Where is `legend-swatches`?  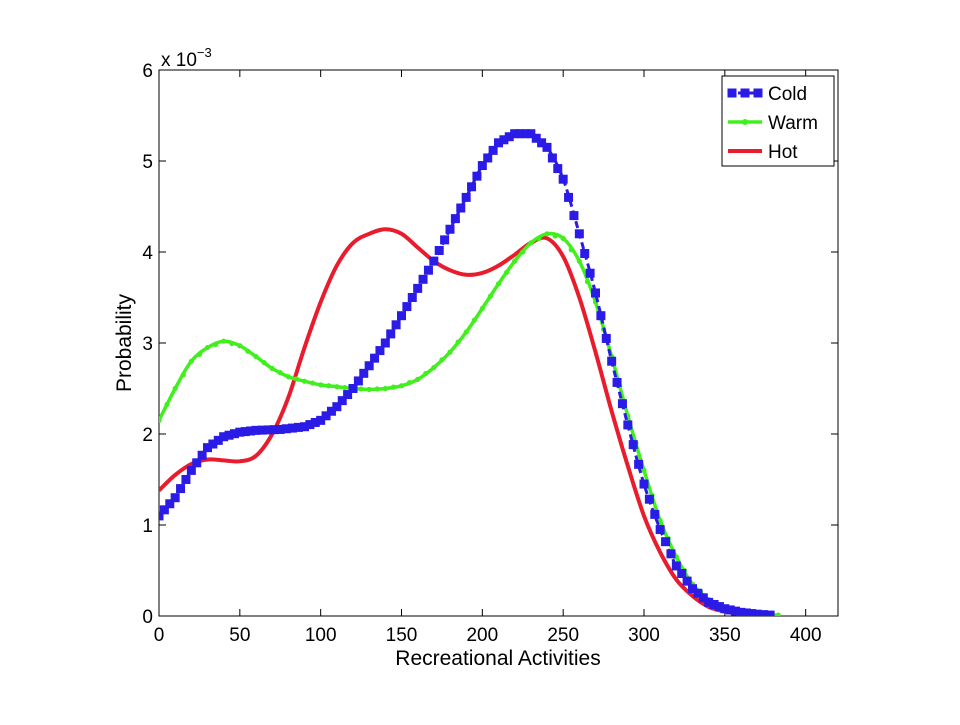
legend-swatches is located at coordinates (745, 120).